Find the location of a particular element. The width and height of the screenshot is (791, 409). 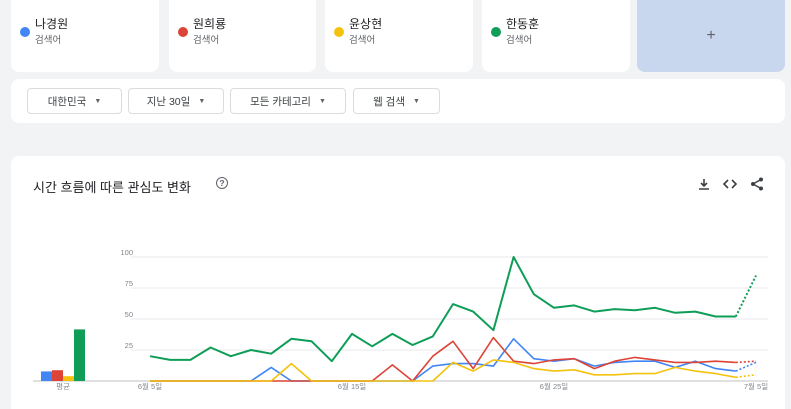

filter-label: 모든 카테고리 is located at coordinates (280, 101).